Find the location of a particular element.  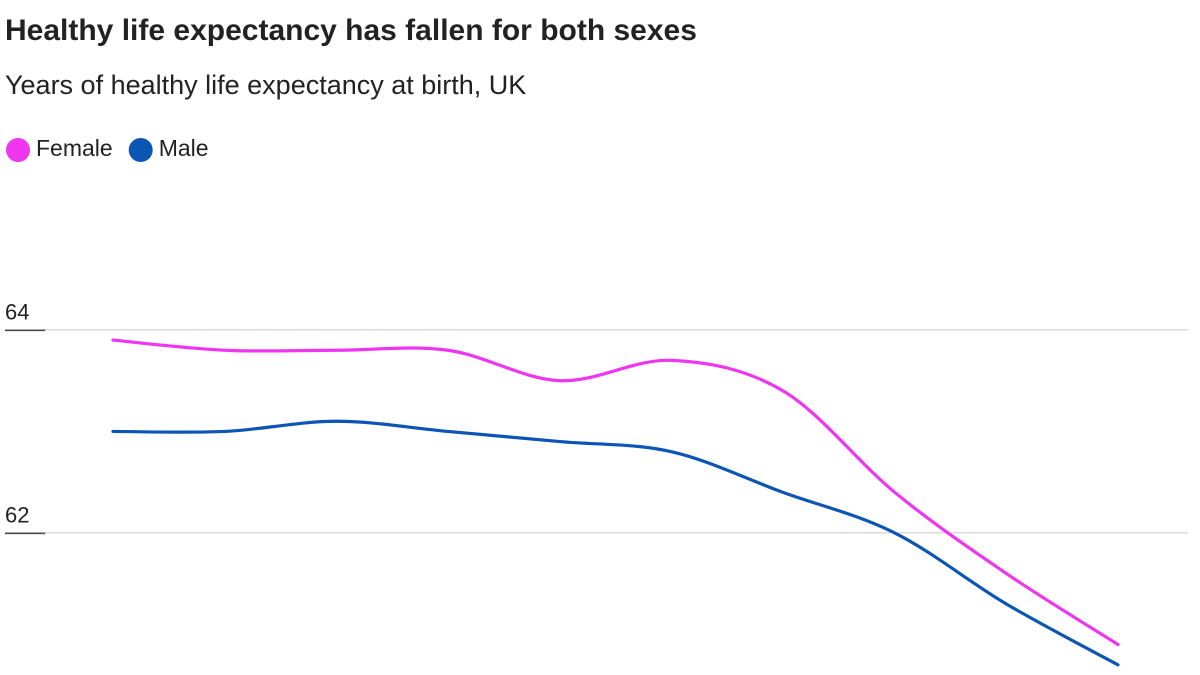

legend-label: Male is located at coordinates (184, 148).